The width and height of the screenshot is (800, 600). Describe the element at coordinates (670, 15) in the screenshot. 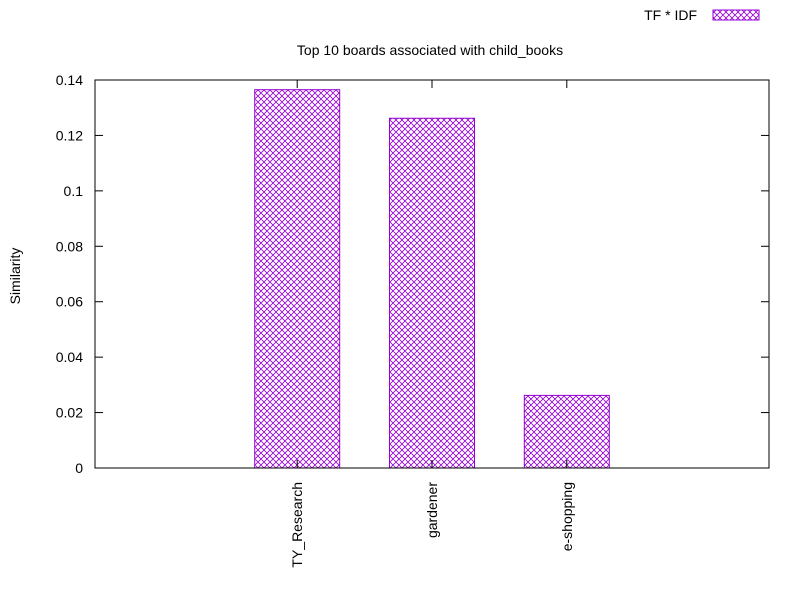

I see `legend-label: TF * IDF` at that location.